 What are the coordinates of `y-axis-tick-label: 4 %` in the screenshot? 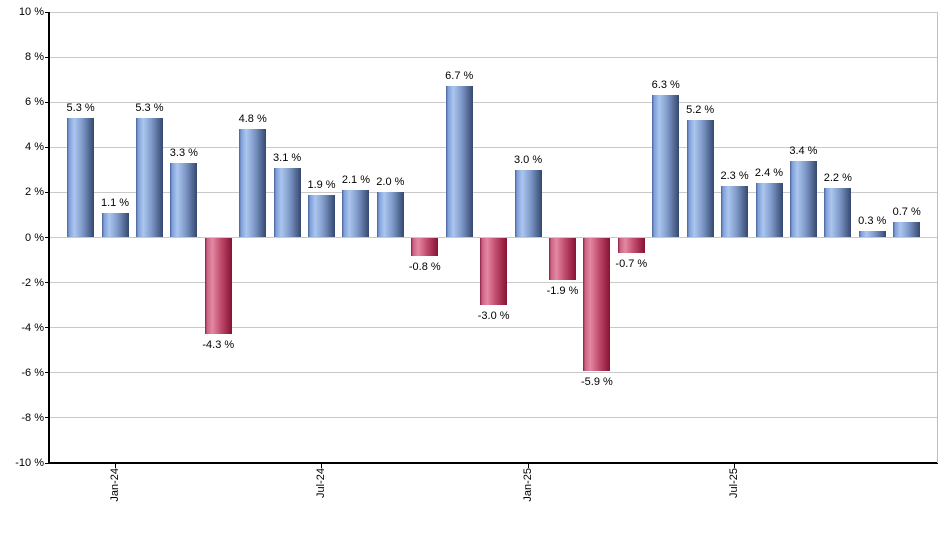 It's located at (34, 147).